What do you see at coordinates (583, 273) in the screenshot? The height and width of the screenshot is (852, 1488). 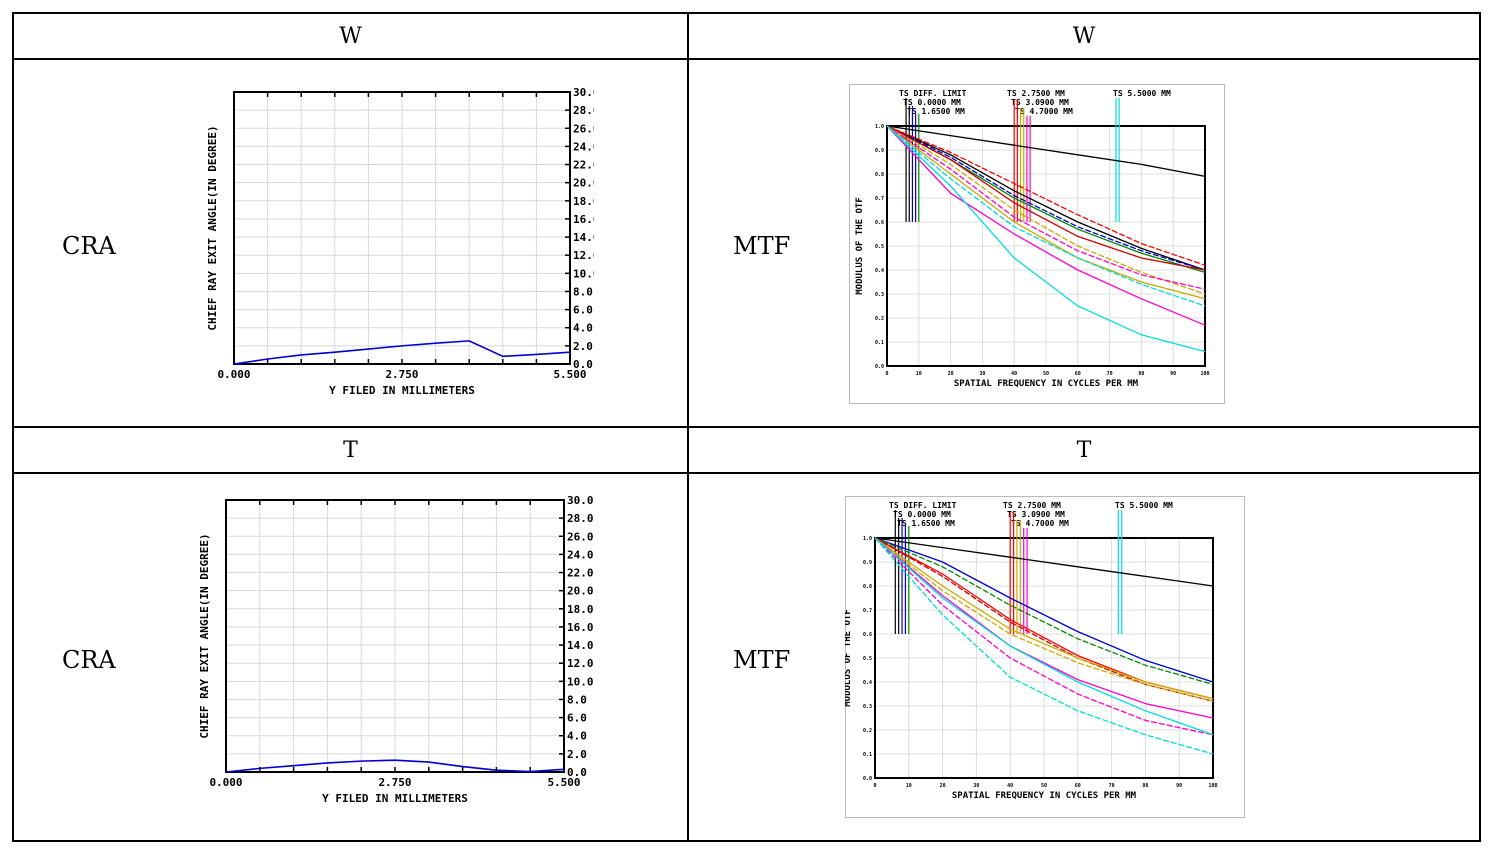 I see `y-tick-label: 10.0` at bounding box center [583, 273].